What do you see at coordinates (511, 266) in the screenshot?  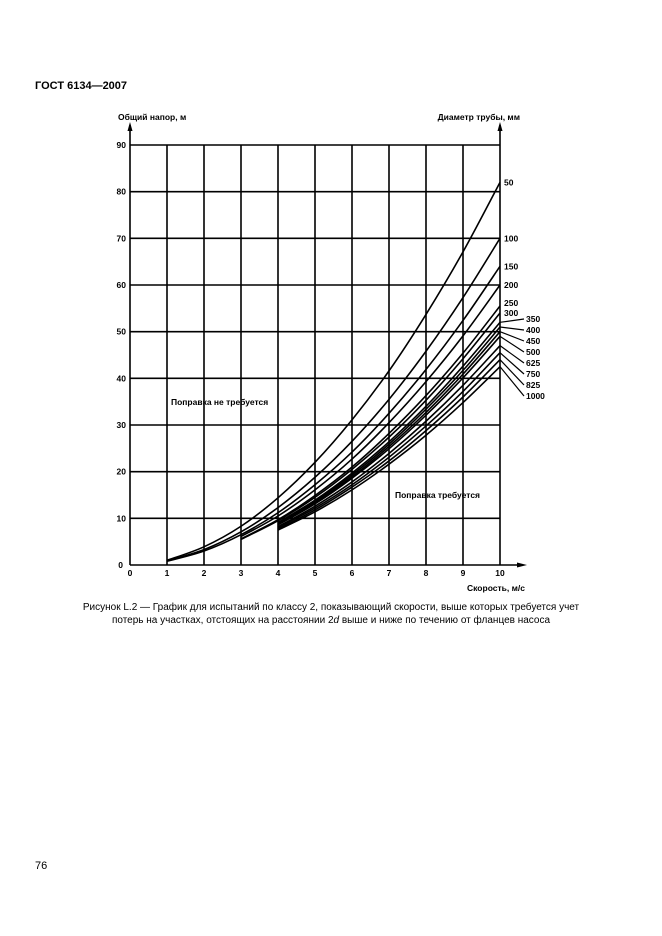 I see `diameter-label: 150` at bounding box center [511, 266].